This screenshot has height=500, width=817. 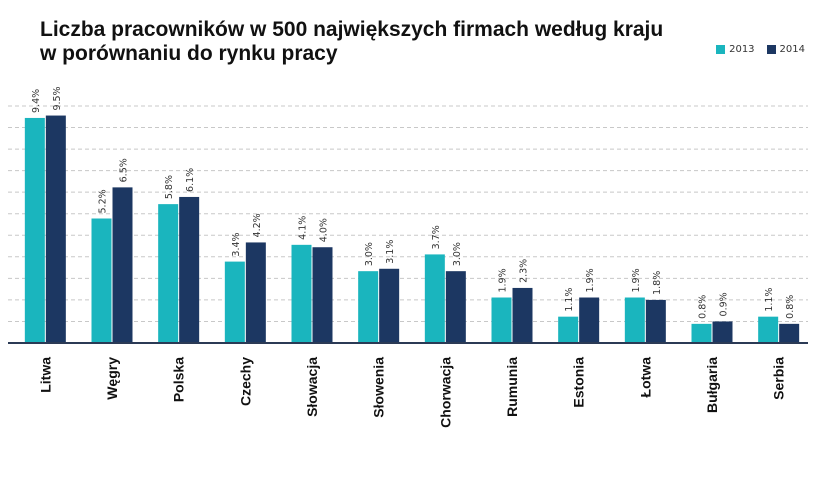 What do you see at coordinates (124, 170) in the screenshot?
I see `data-label-2014-2: 6.5%` at bounding box center [124, 170].